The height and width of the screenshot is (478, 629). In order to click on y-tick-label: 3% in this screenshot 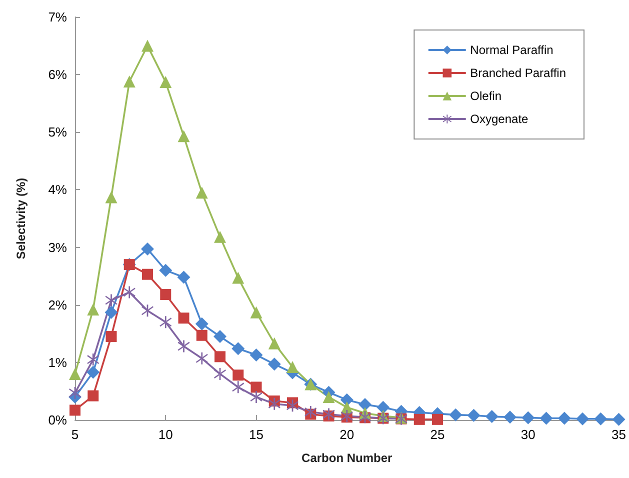, I will do `click(58, 247)`.